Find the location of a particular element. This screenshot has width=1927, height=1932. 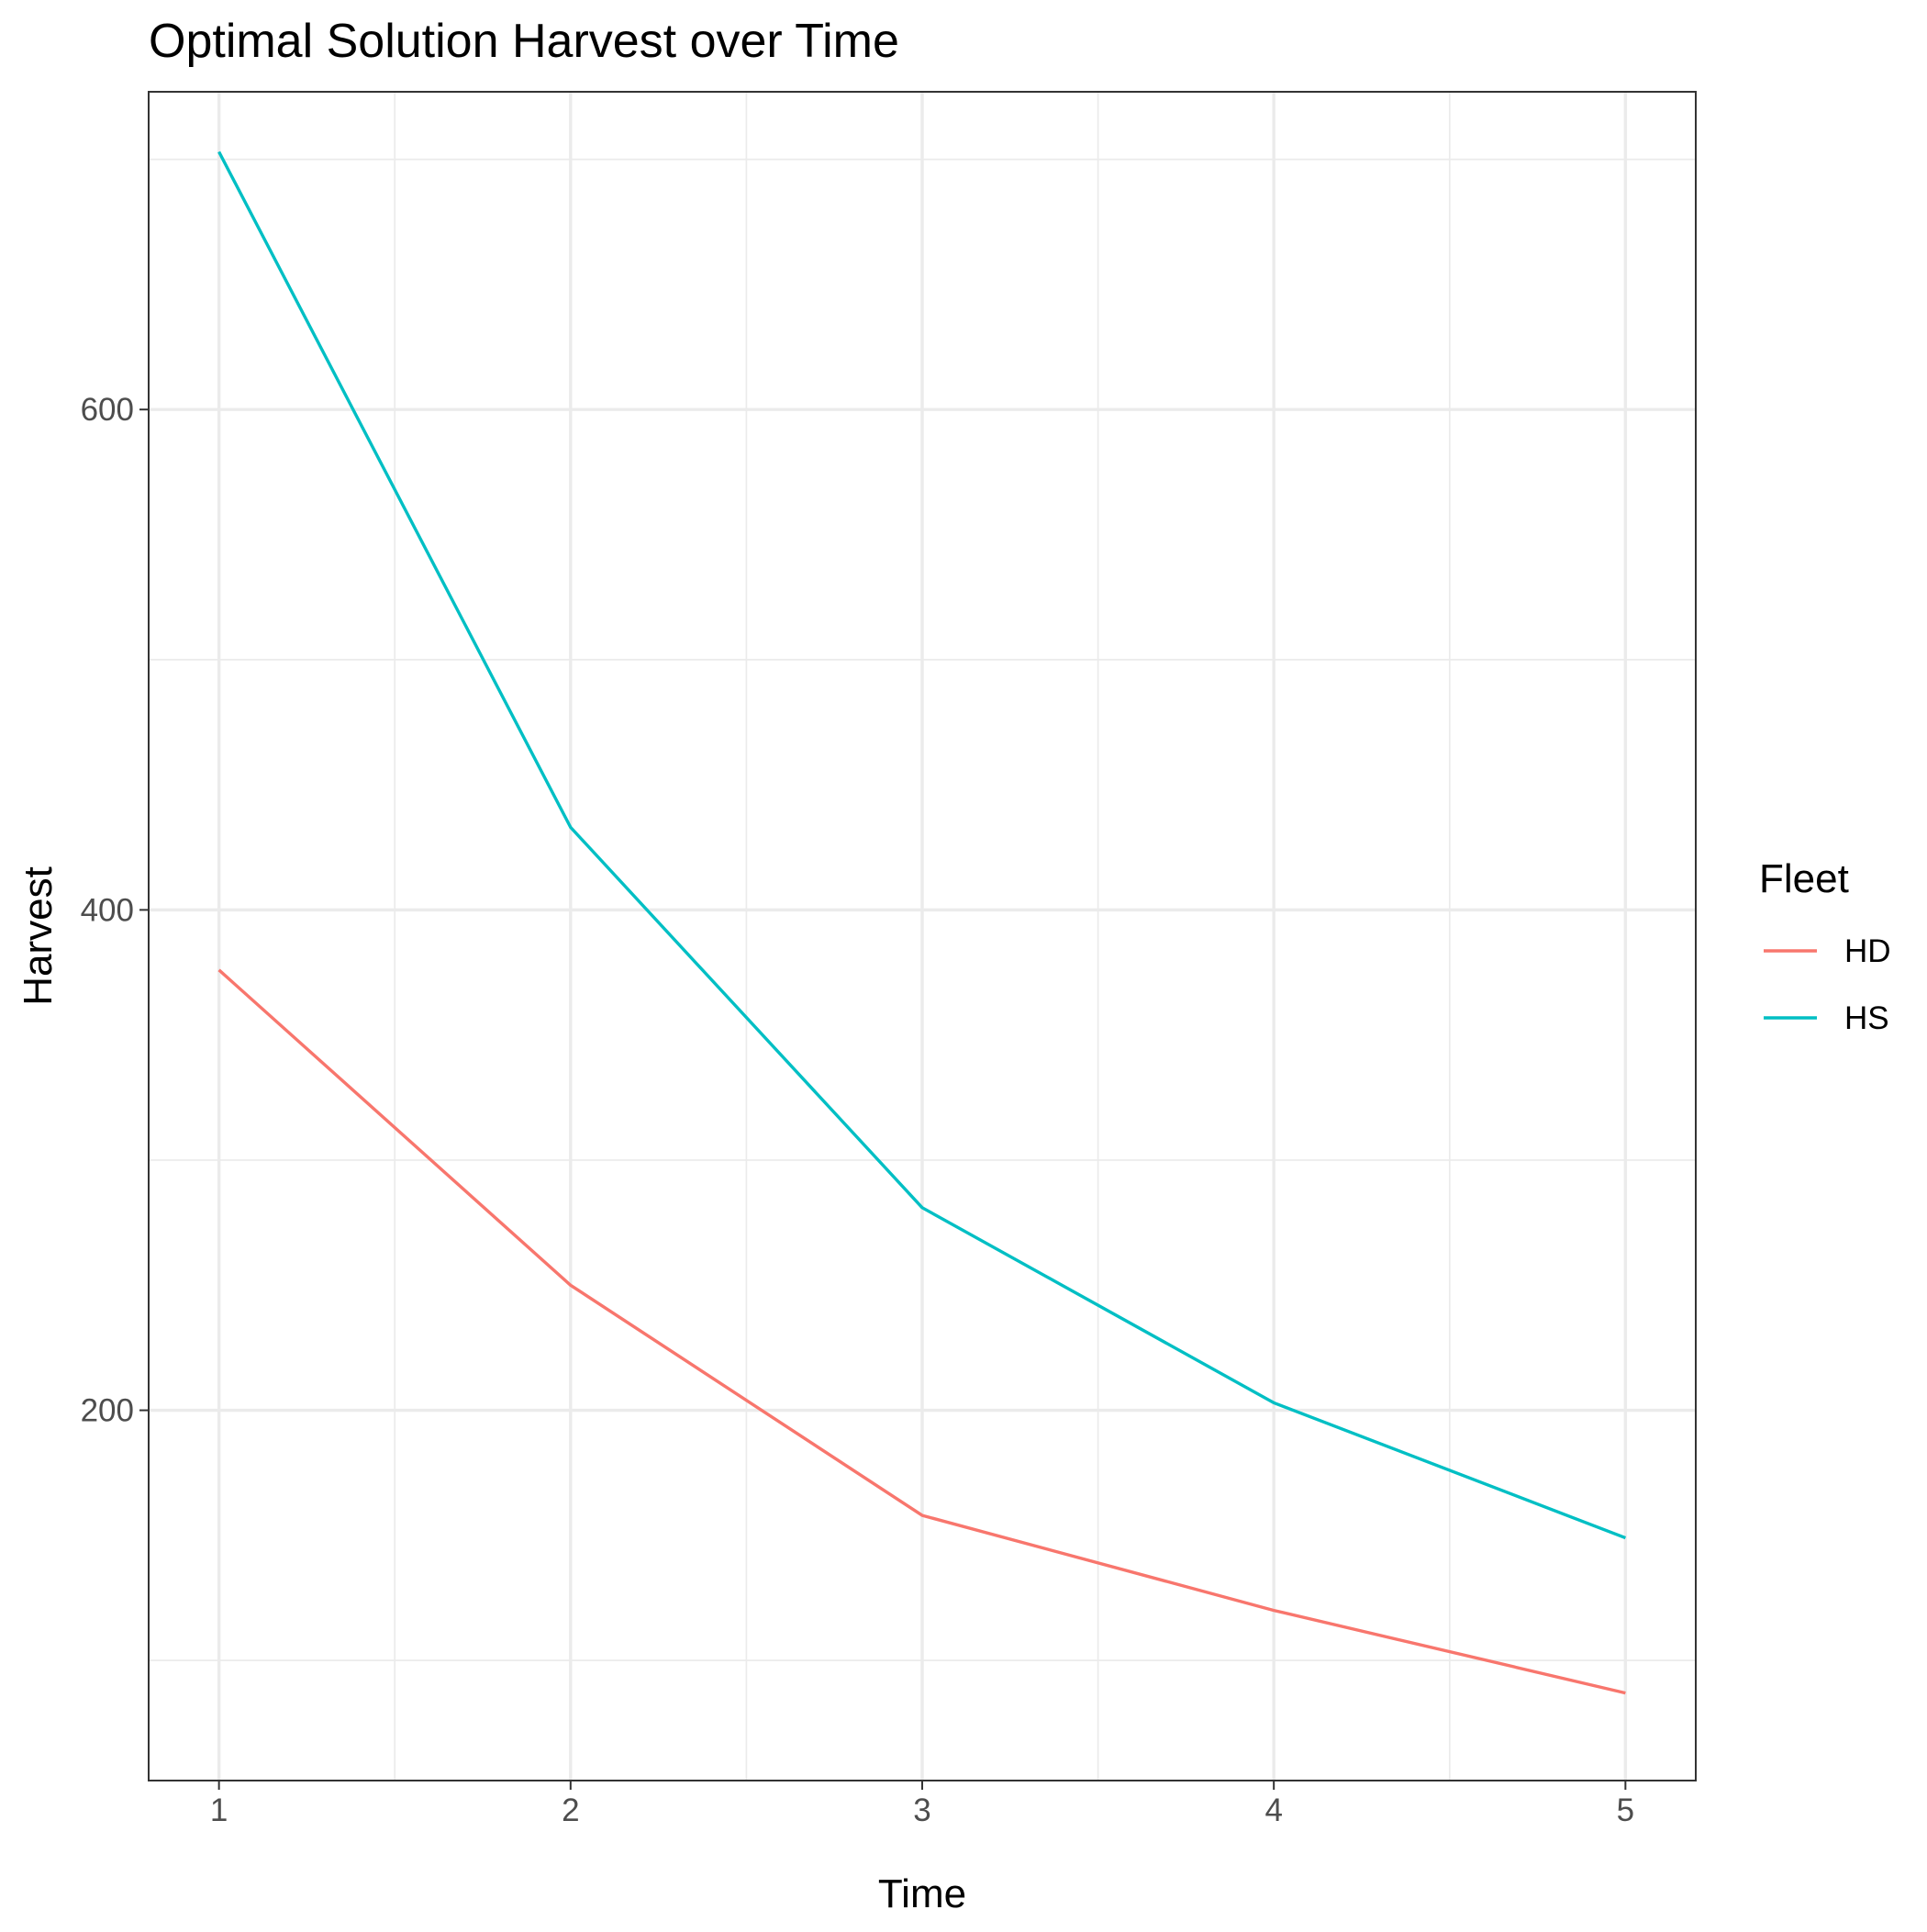

x-tick-label: 1 is located at coordinates (219, 1810).